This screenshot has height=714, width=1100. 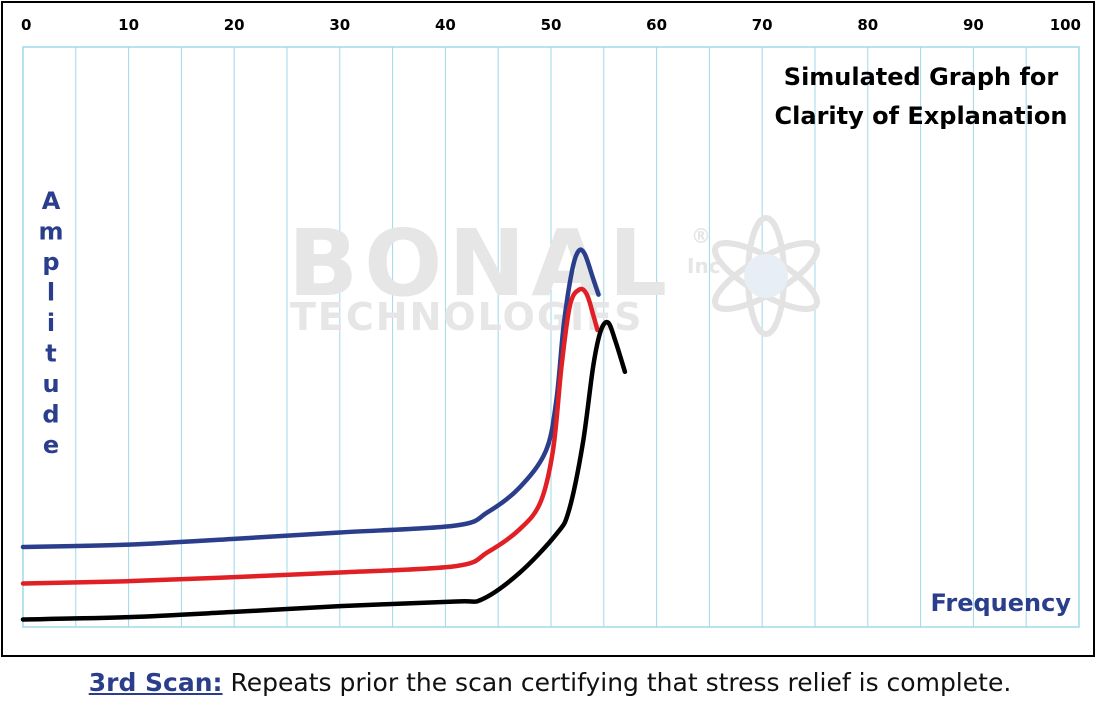 I want to click on chart-title-line-2: Clarity of Explanation, so click(x=921, y=116).